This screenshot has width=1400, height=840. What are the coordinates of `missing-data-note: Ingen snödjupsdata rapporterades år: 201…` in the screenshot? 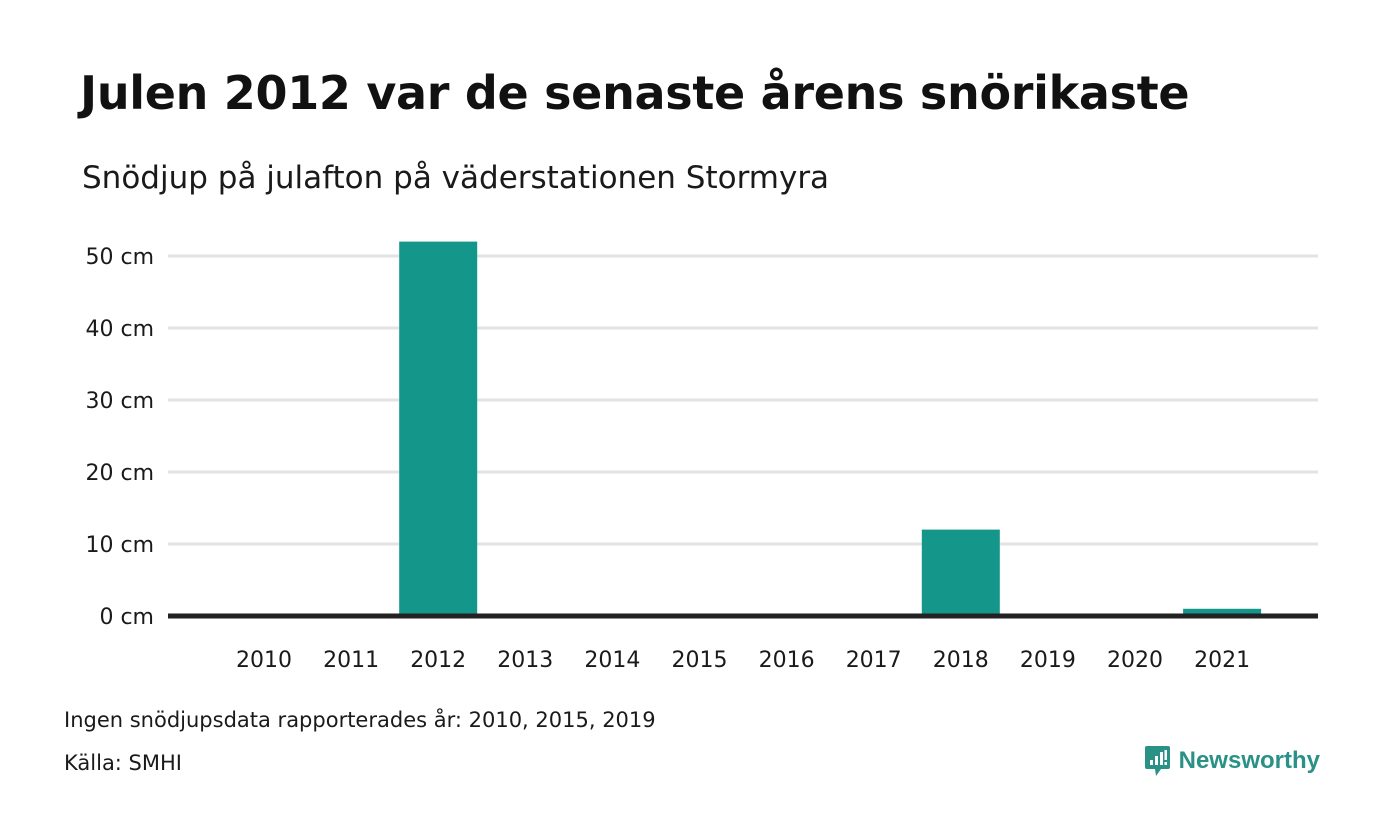 It's located at (360, 720).